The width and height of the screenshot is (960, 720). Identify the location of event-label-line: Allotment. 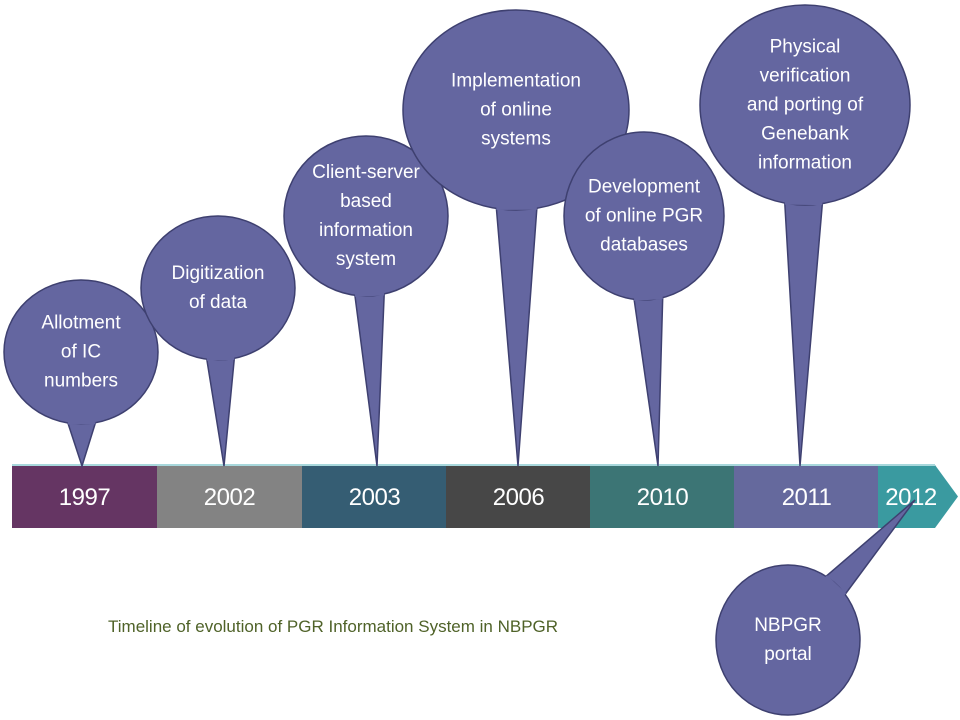
(81, 323).